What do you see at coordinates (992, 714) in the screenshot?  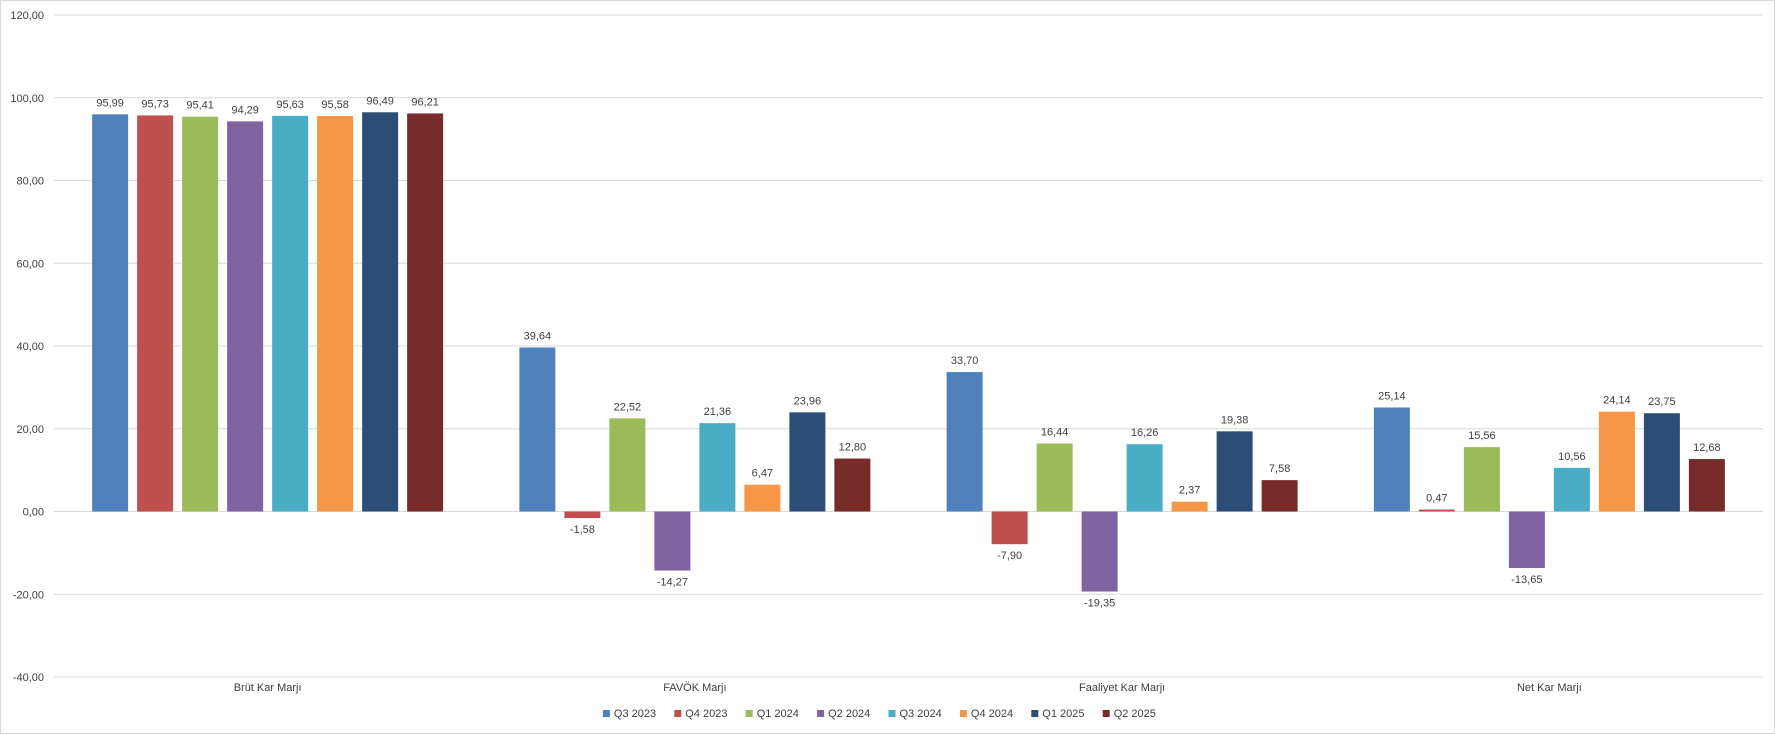 I see `legend-label: Q4 2024` at bounding box center [992, 714].